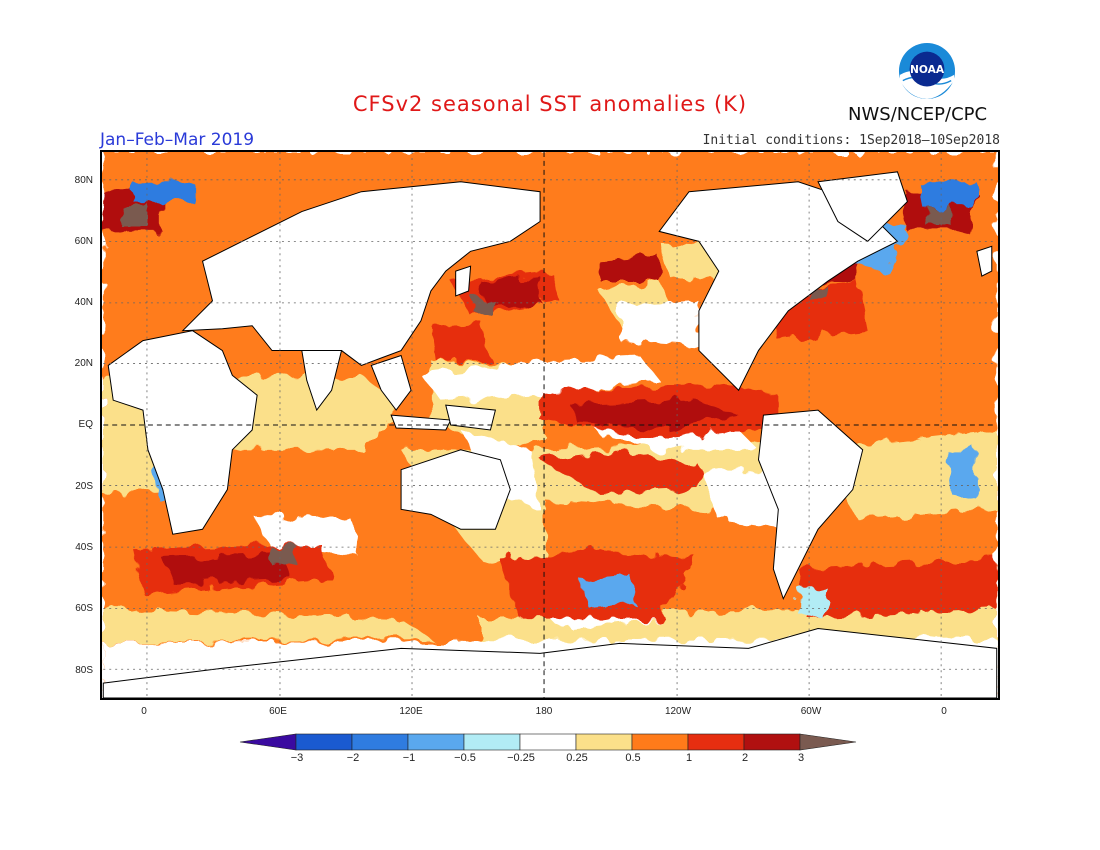 Image resolution: width=1100 pixels, height=850 pixels. Describe the element at coordinates (745, 758) in the screenshot. I see `colorbar-label: 2` at that location.